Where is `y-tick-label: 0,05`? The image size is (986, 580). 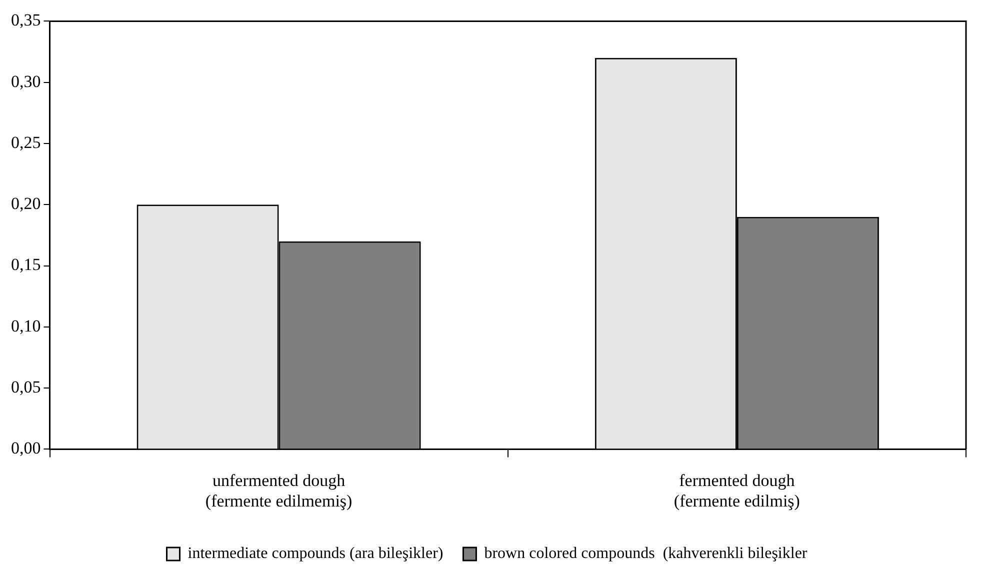 y-tick-label: 0,05 is located at coordinates (26, 387).